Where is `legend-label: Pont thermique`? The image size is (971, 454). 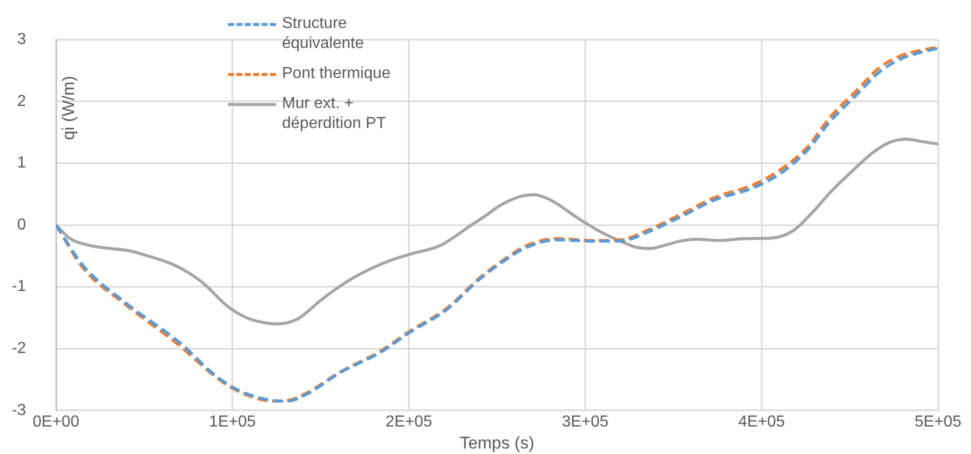
legend-label: Pont thermique is located at coordinates (337, 74).